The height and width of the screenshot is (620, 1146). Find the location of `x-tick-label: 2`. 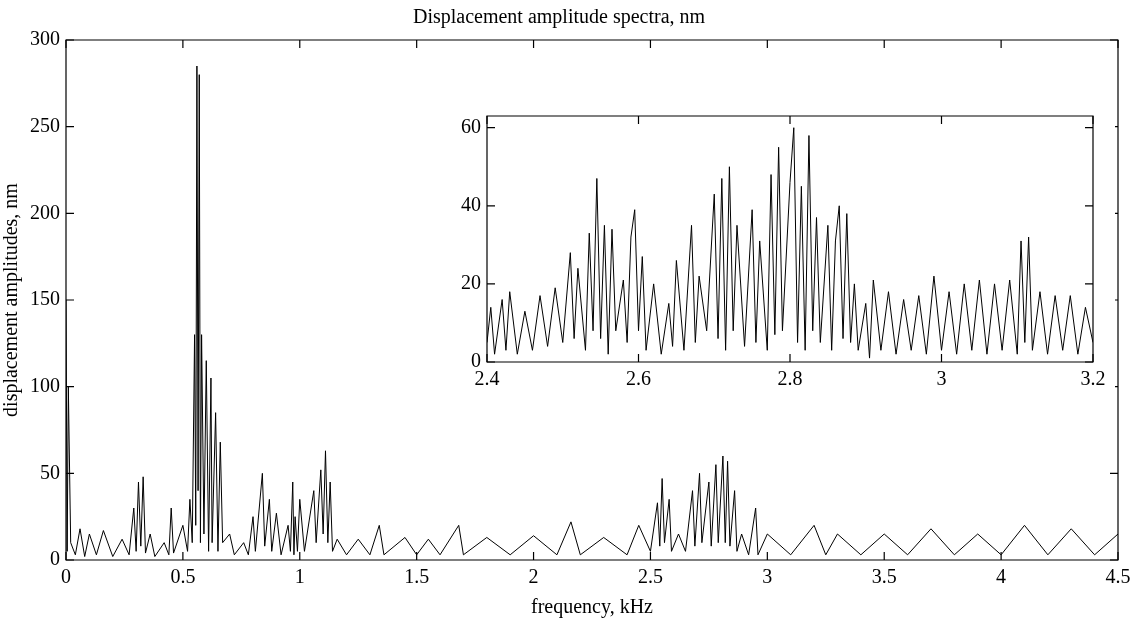

x-tick-label: 2 is located at coordinates (533, 576).